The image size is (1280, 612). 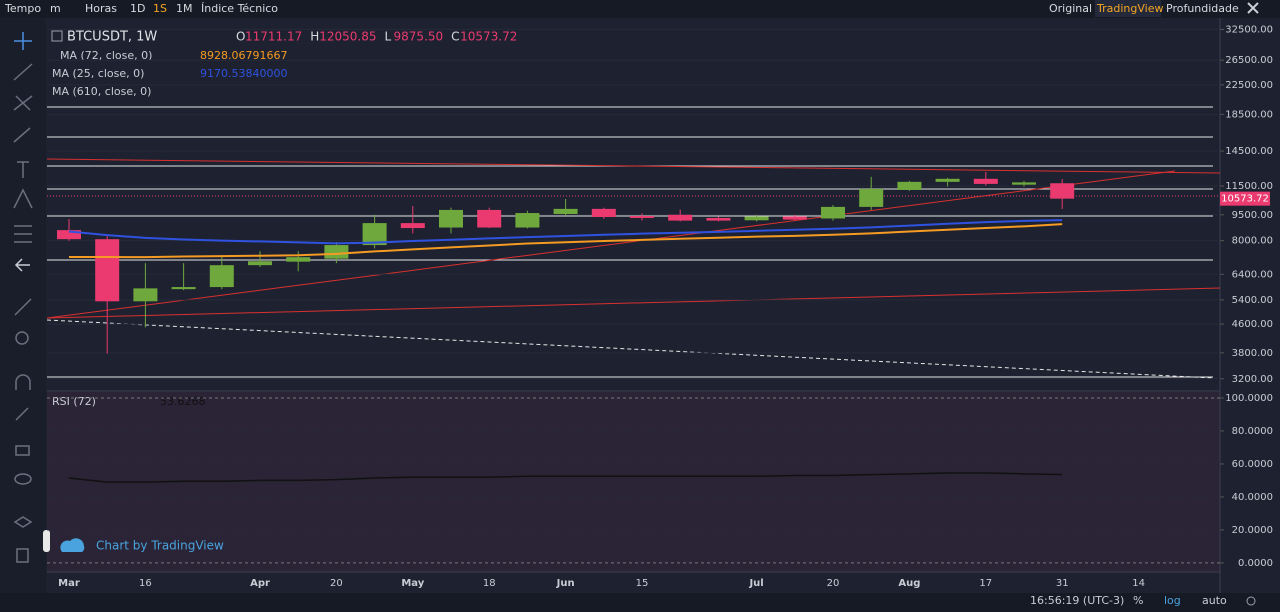 I want to click on tool-icons, so click(x=23, y=297).